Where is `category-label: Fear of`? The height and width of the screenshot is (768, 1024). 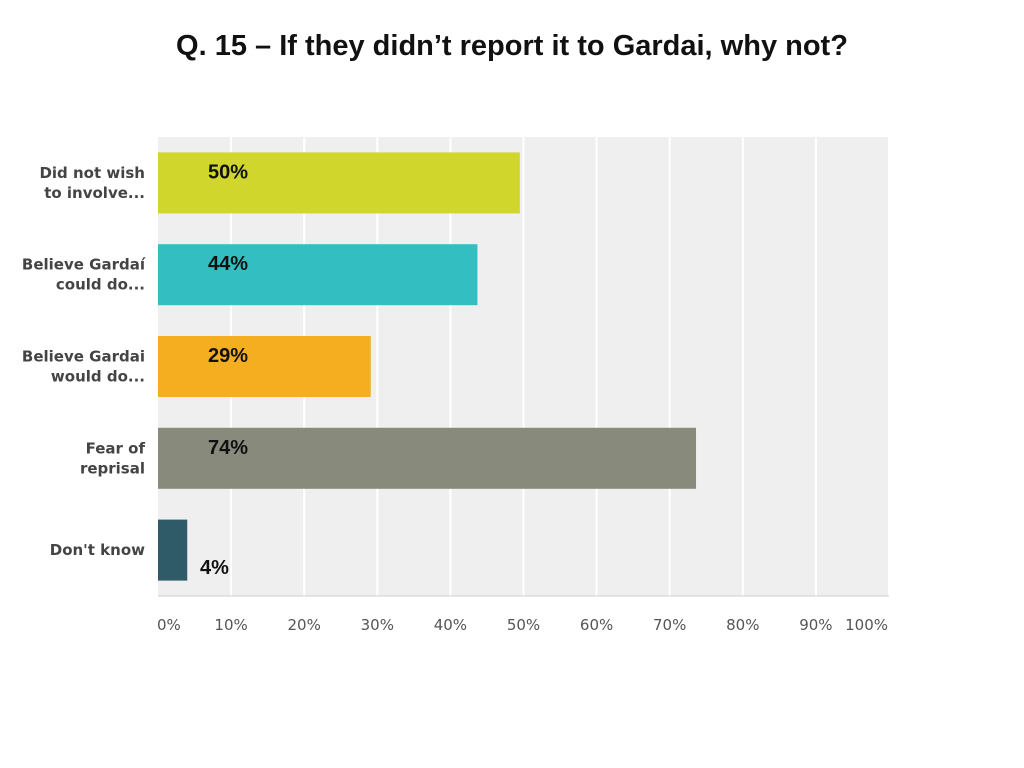 category-label: Fear of is located at coordinates (116, 448).